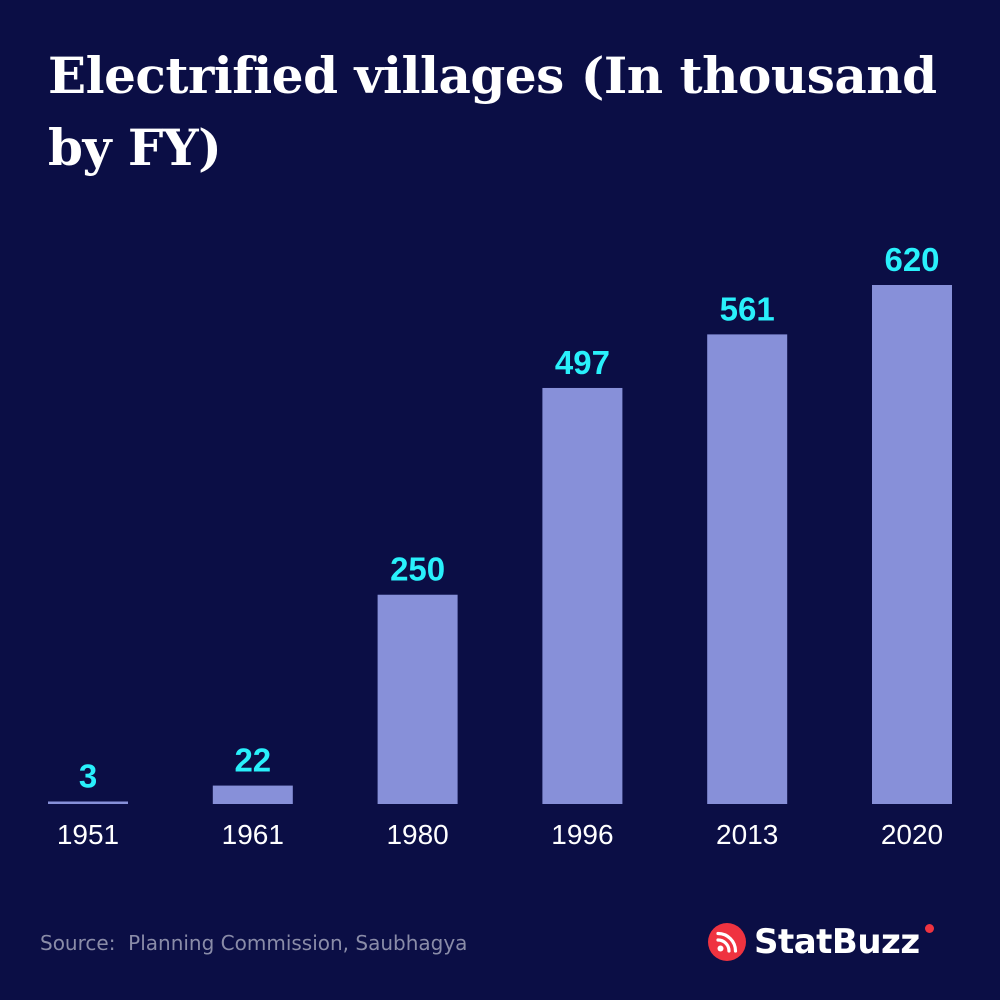  I want to click on brand-name: StatBuzz, so click(844, 942).